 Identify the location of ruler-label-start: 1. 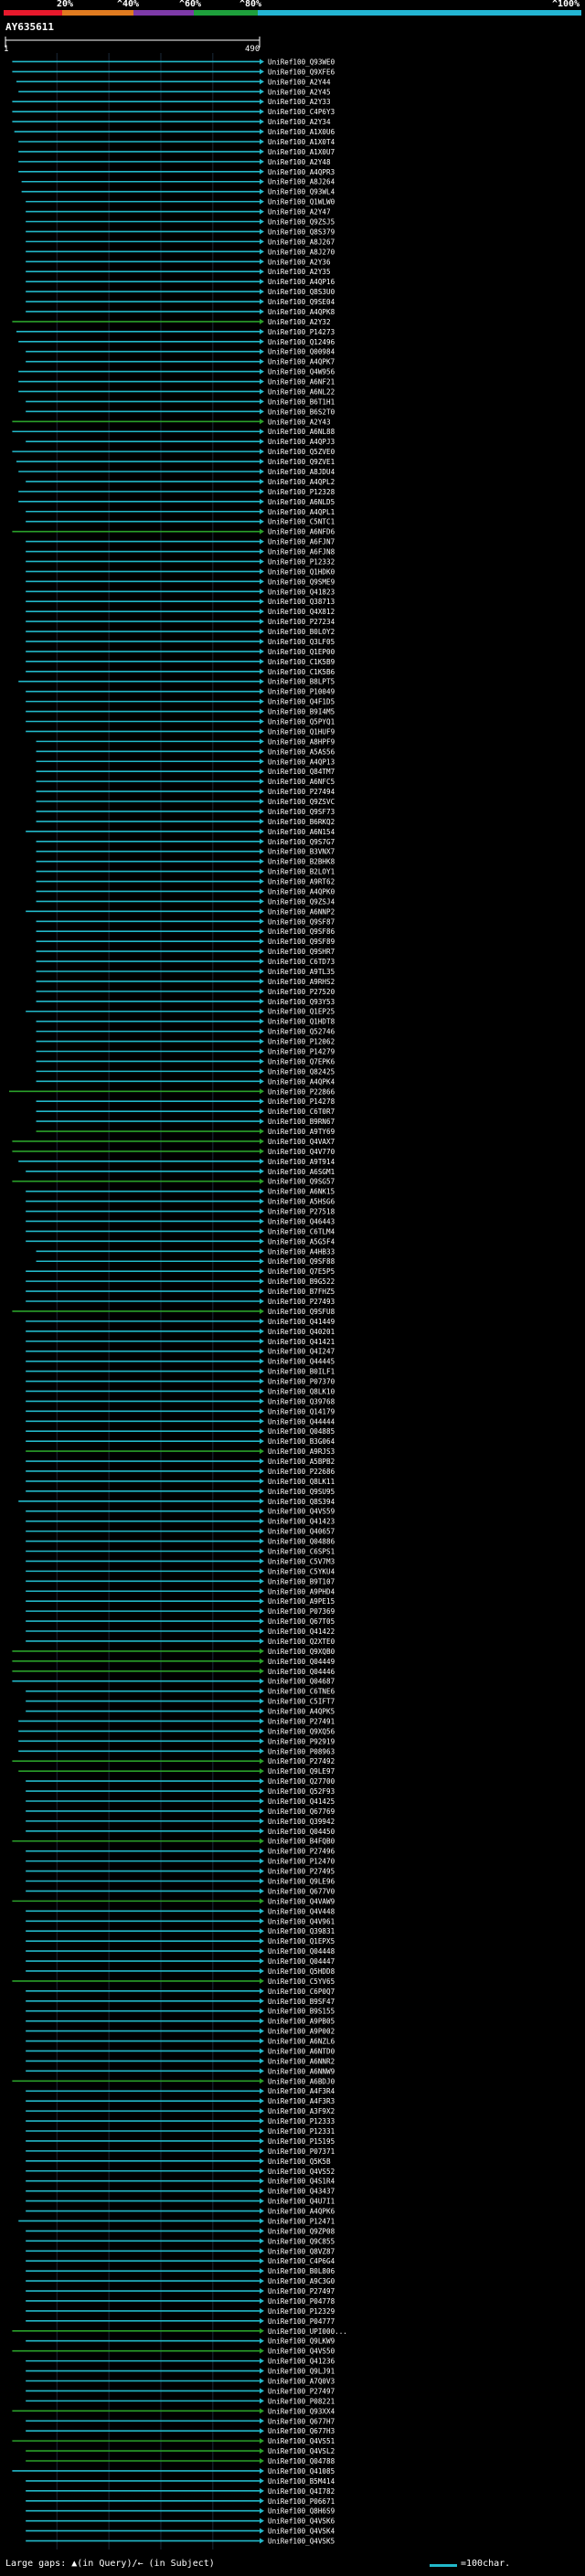
(6, 49).